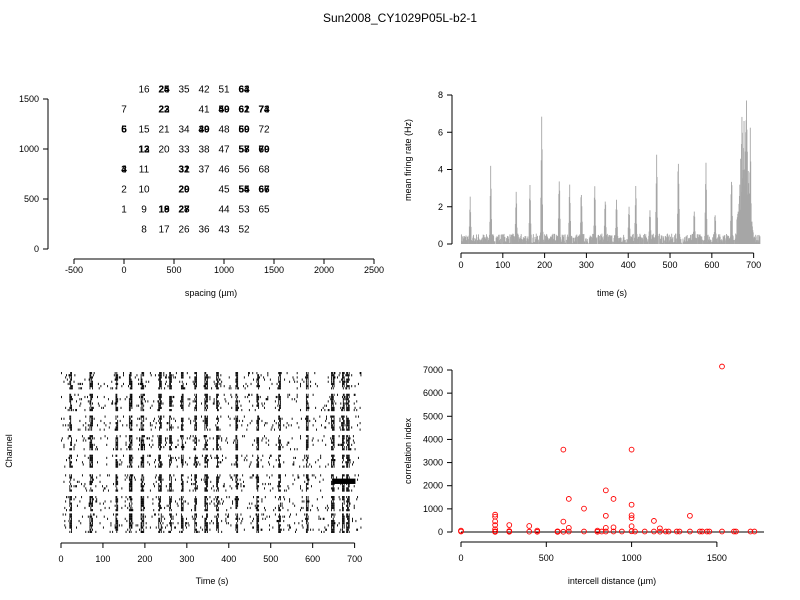 The image size is (800, 600). What do you see at coordinates (164, 210) in the screenshot?
I see `electrode-label: 18` at bounding box center [164, 210].